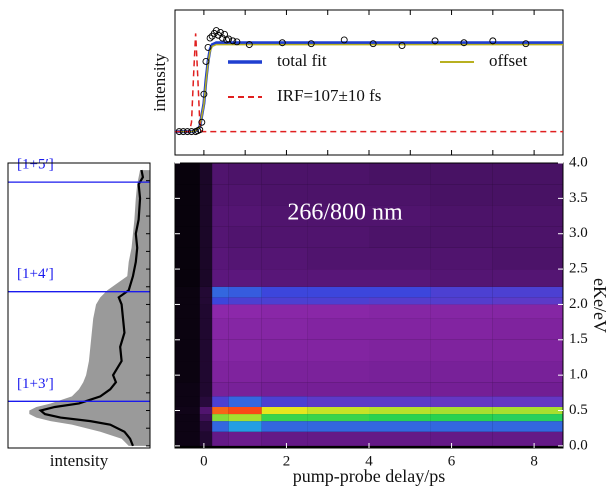 The height and width of the screenshot is (490, 608). I want to click on annotation: 266/800 nm, so click(345, 213).